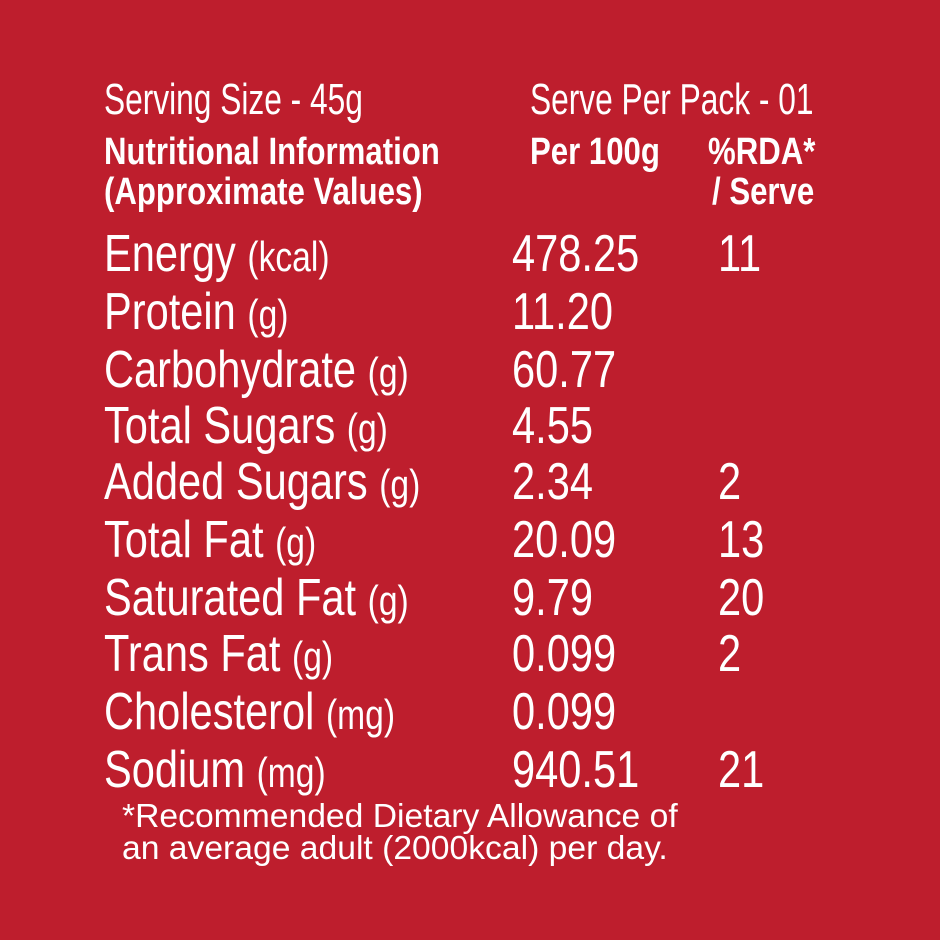 This screenshot has width=940, height=940. Describe the element at coordinates (175, 770) in the screenshot. I see `nutrient-name: Sodium` at that location.